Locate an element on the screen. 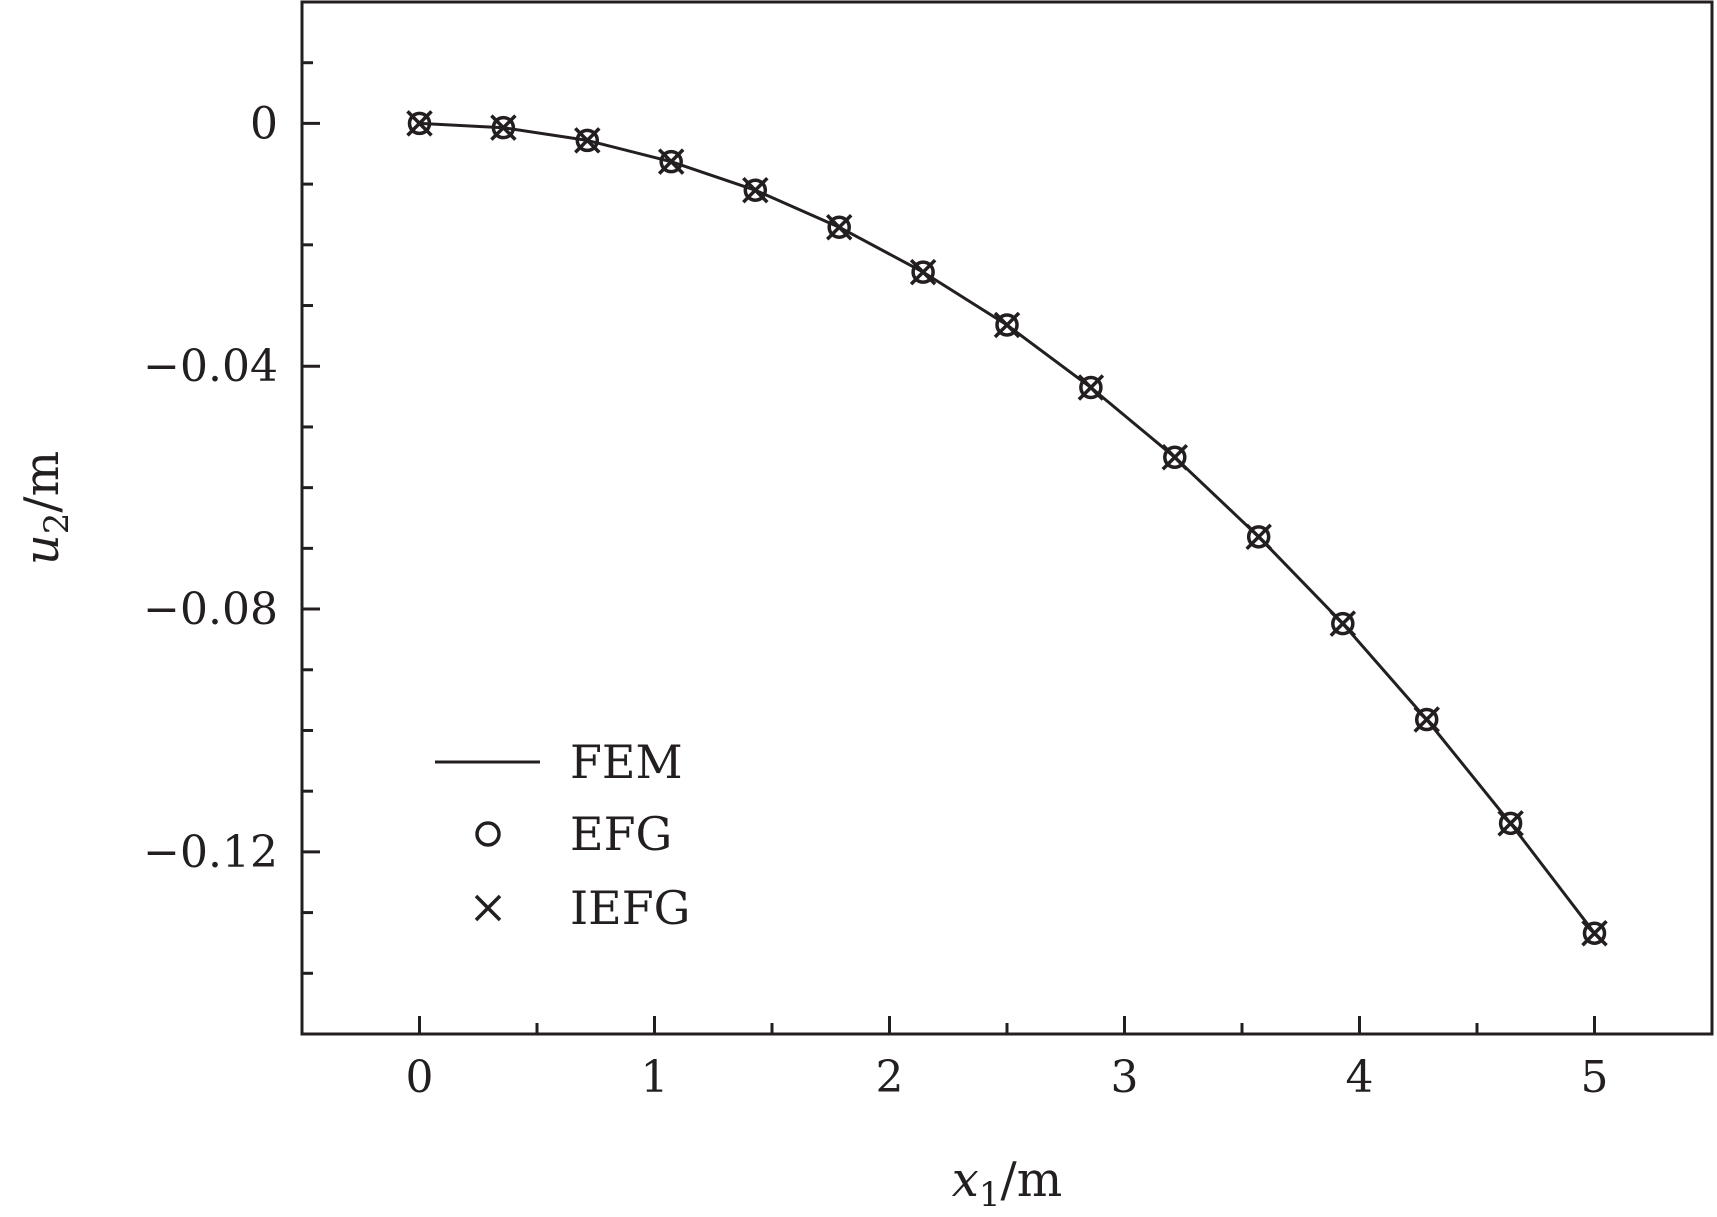  x-tick-label: 1 is located at coordinates (655, 1077).